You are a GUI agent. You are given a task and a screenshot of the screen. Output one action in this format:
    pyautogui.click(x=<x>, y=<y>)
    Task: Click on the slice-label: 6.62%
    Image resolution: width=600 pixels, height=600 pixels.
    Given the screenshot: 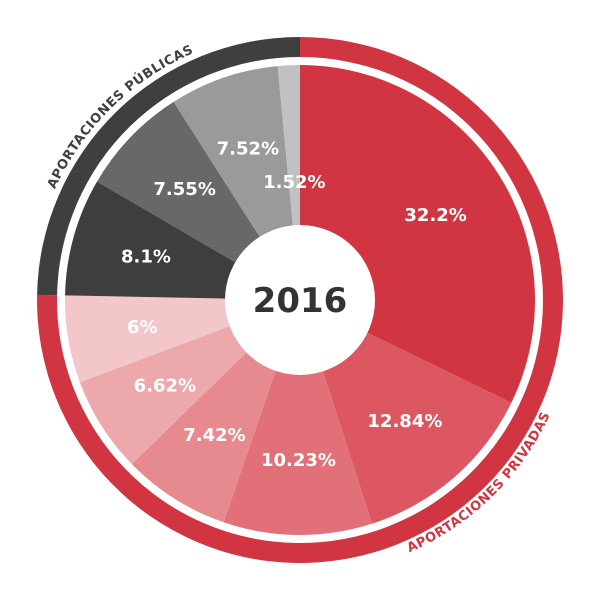 What is the action you would take?
    pyautogui.click(x=165, y=386)
    